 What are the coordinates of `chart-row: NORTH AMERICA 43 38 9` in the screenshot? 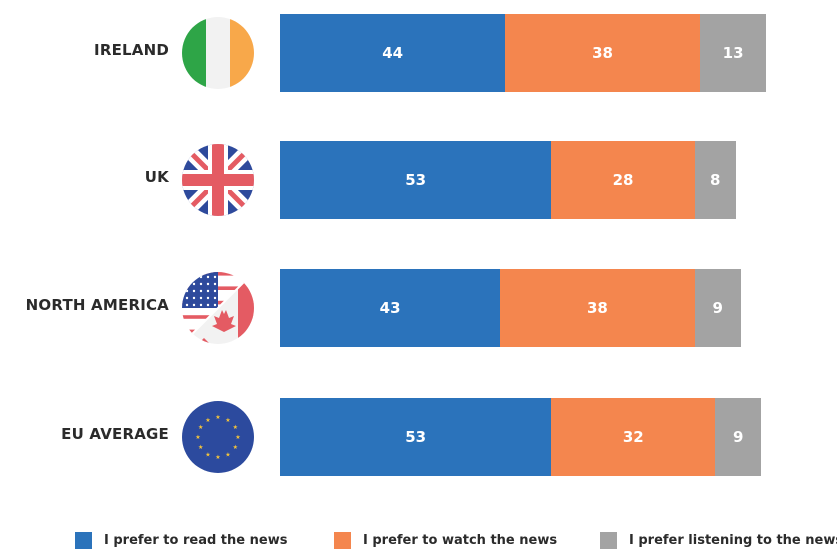 It's located at (418, 308).